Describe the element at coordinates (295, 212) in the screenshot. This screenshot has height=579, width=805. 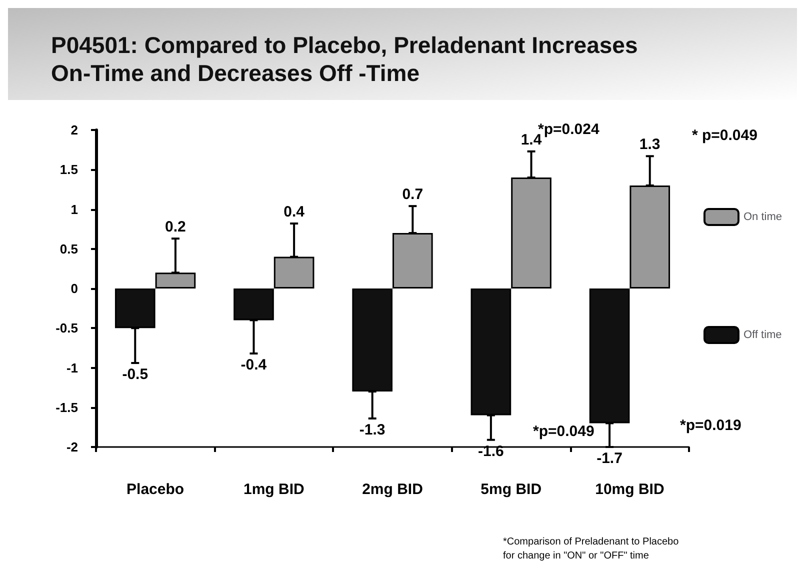
I see `data-label: 0.4` at that location.